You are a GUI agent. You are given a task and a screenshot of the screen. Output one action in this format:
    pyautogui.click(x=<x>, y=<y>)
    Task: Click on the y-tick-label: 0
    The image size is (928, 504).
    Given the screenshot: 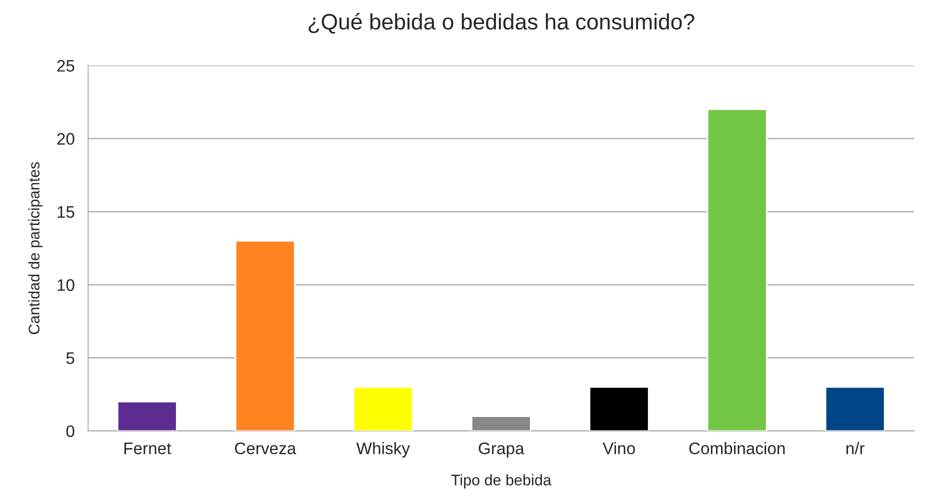 What is the action you would take?
    pyautogui.click(x=70, y=431)
    